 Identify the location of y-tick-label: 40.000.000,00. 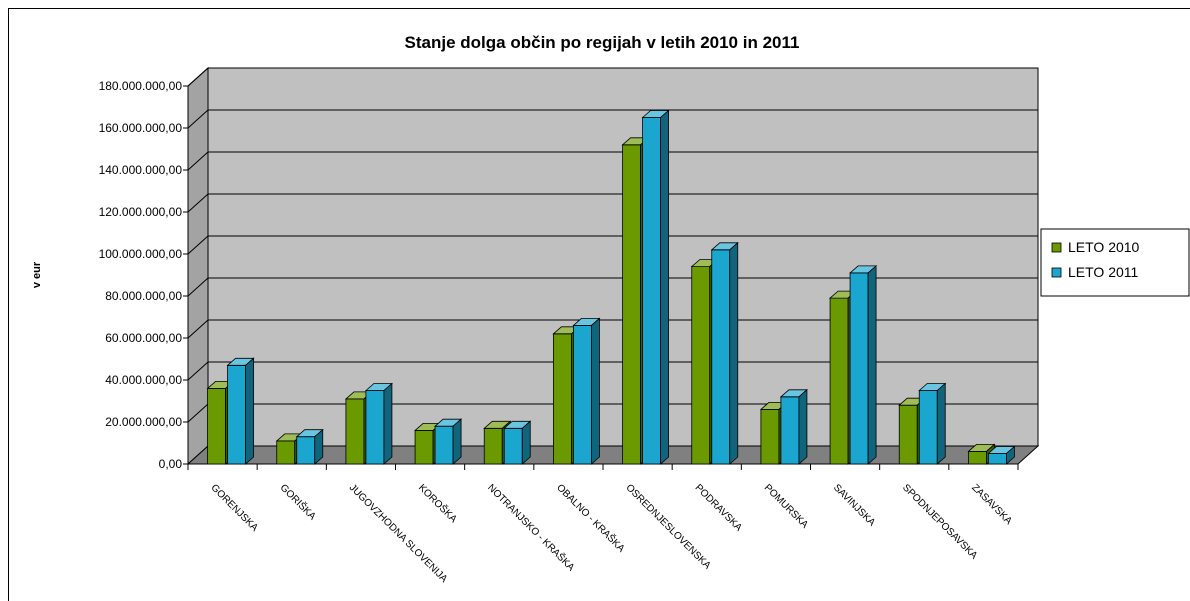
(143, 380).